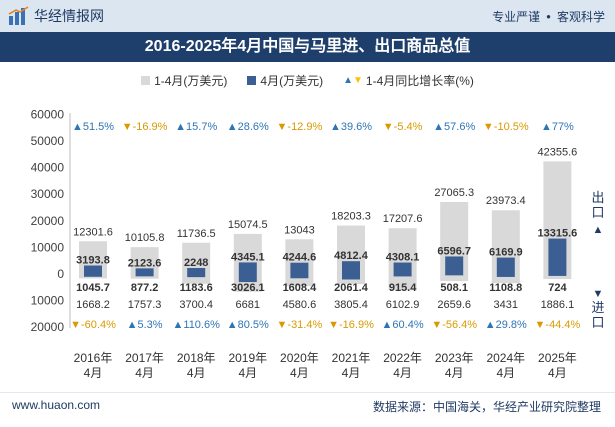  What do you see at coordinates (454, 127) in the screenshot?
I see `export-growth-label: ▲57.6%` at bounding box center [454, 127].